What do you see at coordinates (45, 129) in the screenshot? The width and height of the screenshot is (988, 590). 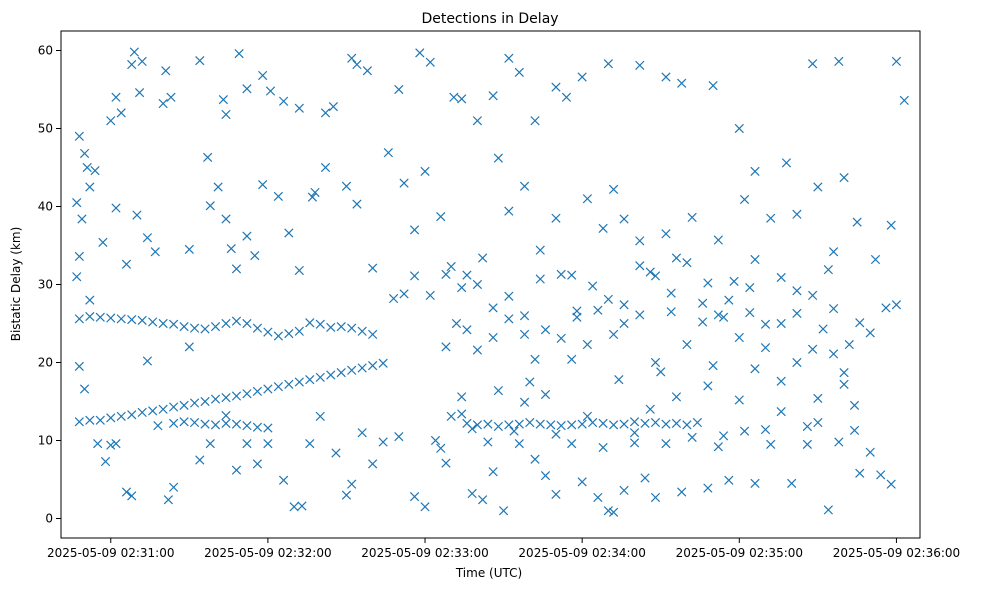 I see `y-tick-label: 50` at bounding box center [45, 129].